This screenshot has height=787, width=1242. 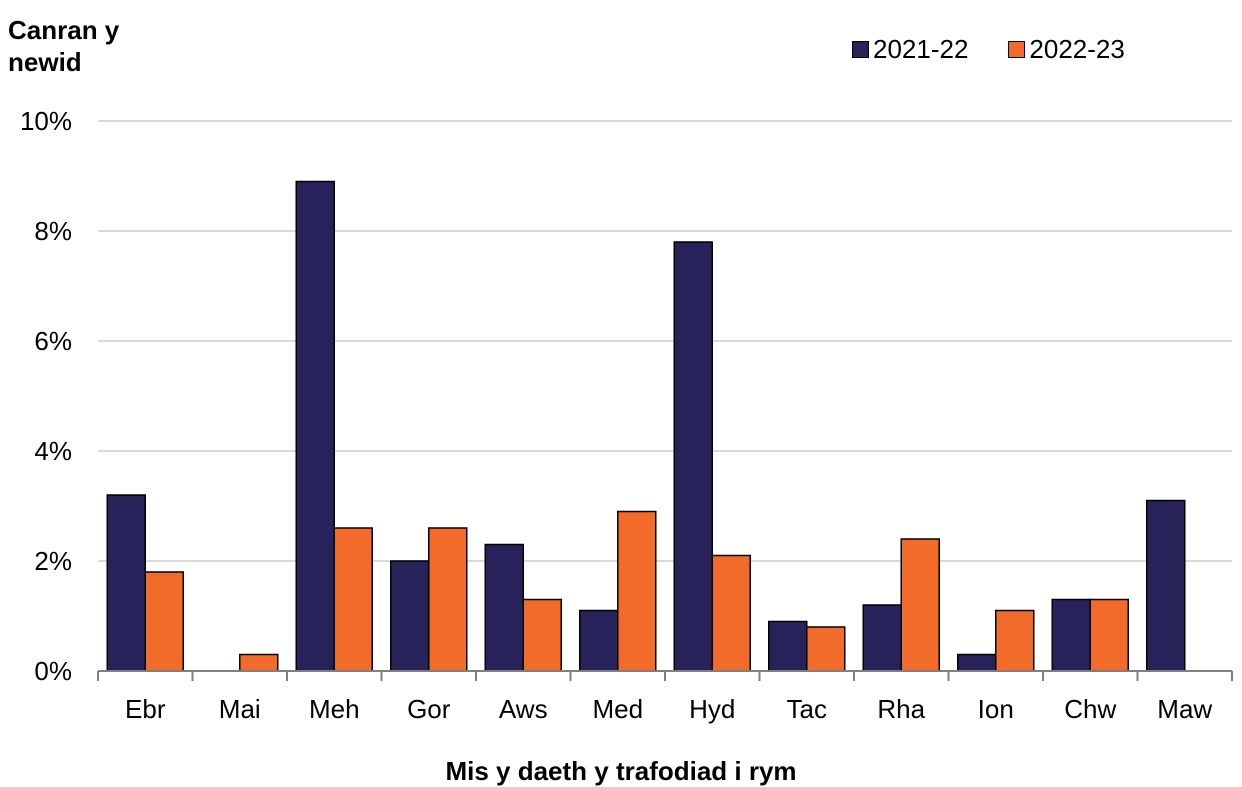 I want to click on x-tick-label: Meh, so click(x=334, y=709).